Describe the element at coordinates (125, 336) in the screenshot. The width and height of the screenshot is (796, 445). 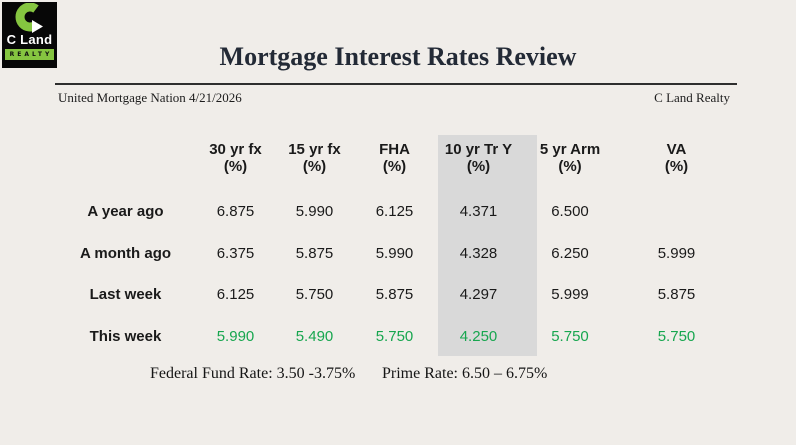
I see `row-label-this-week: This week` at that location.